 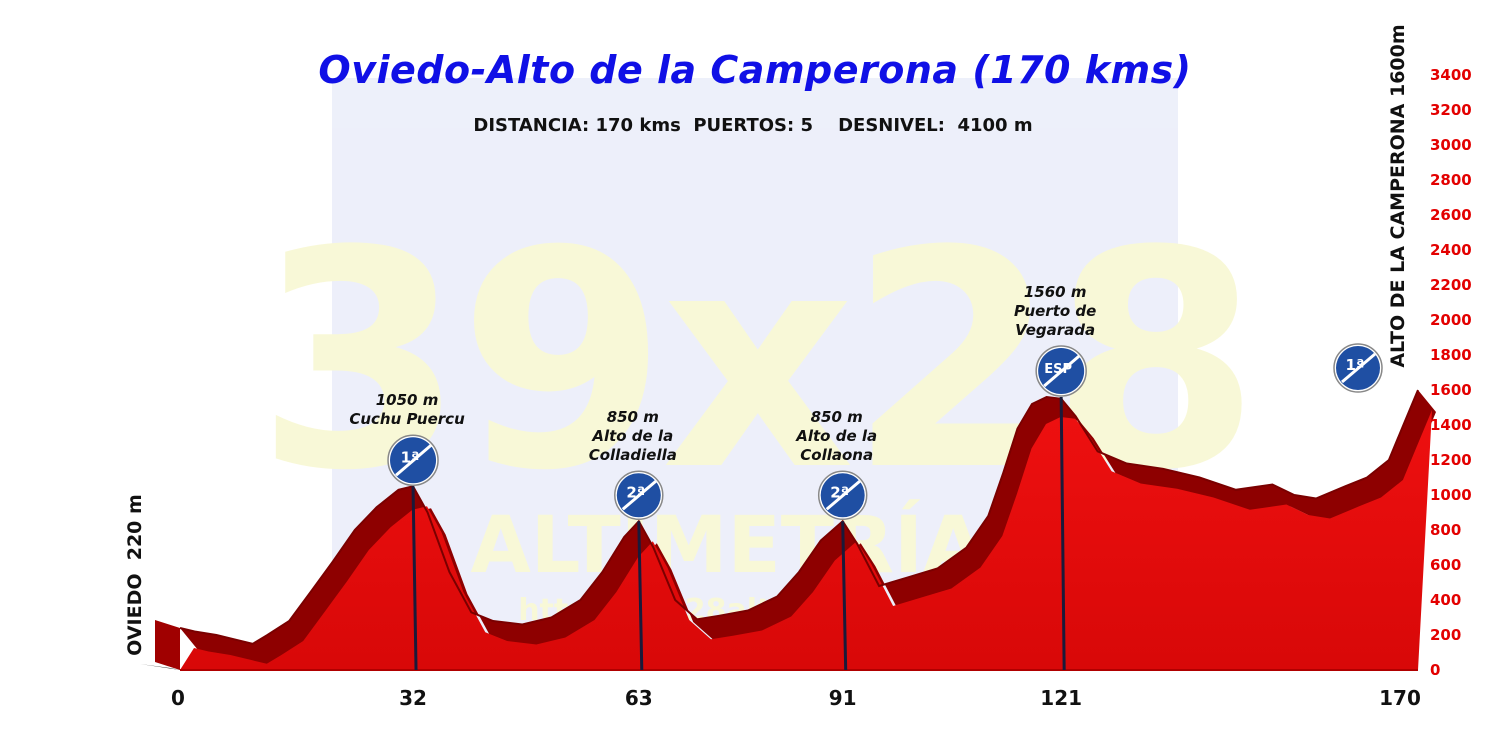 I want to click on y-tick-label: 200, so click(x=1446, y=635).